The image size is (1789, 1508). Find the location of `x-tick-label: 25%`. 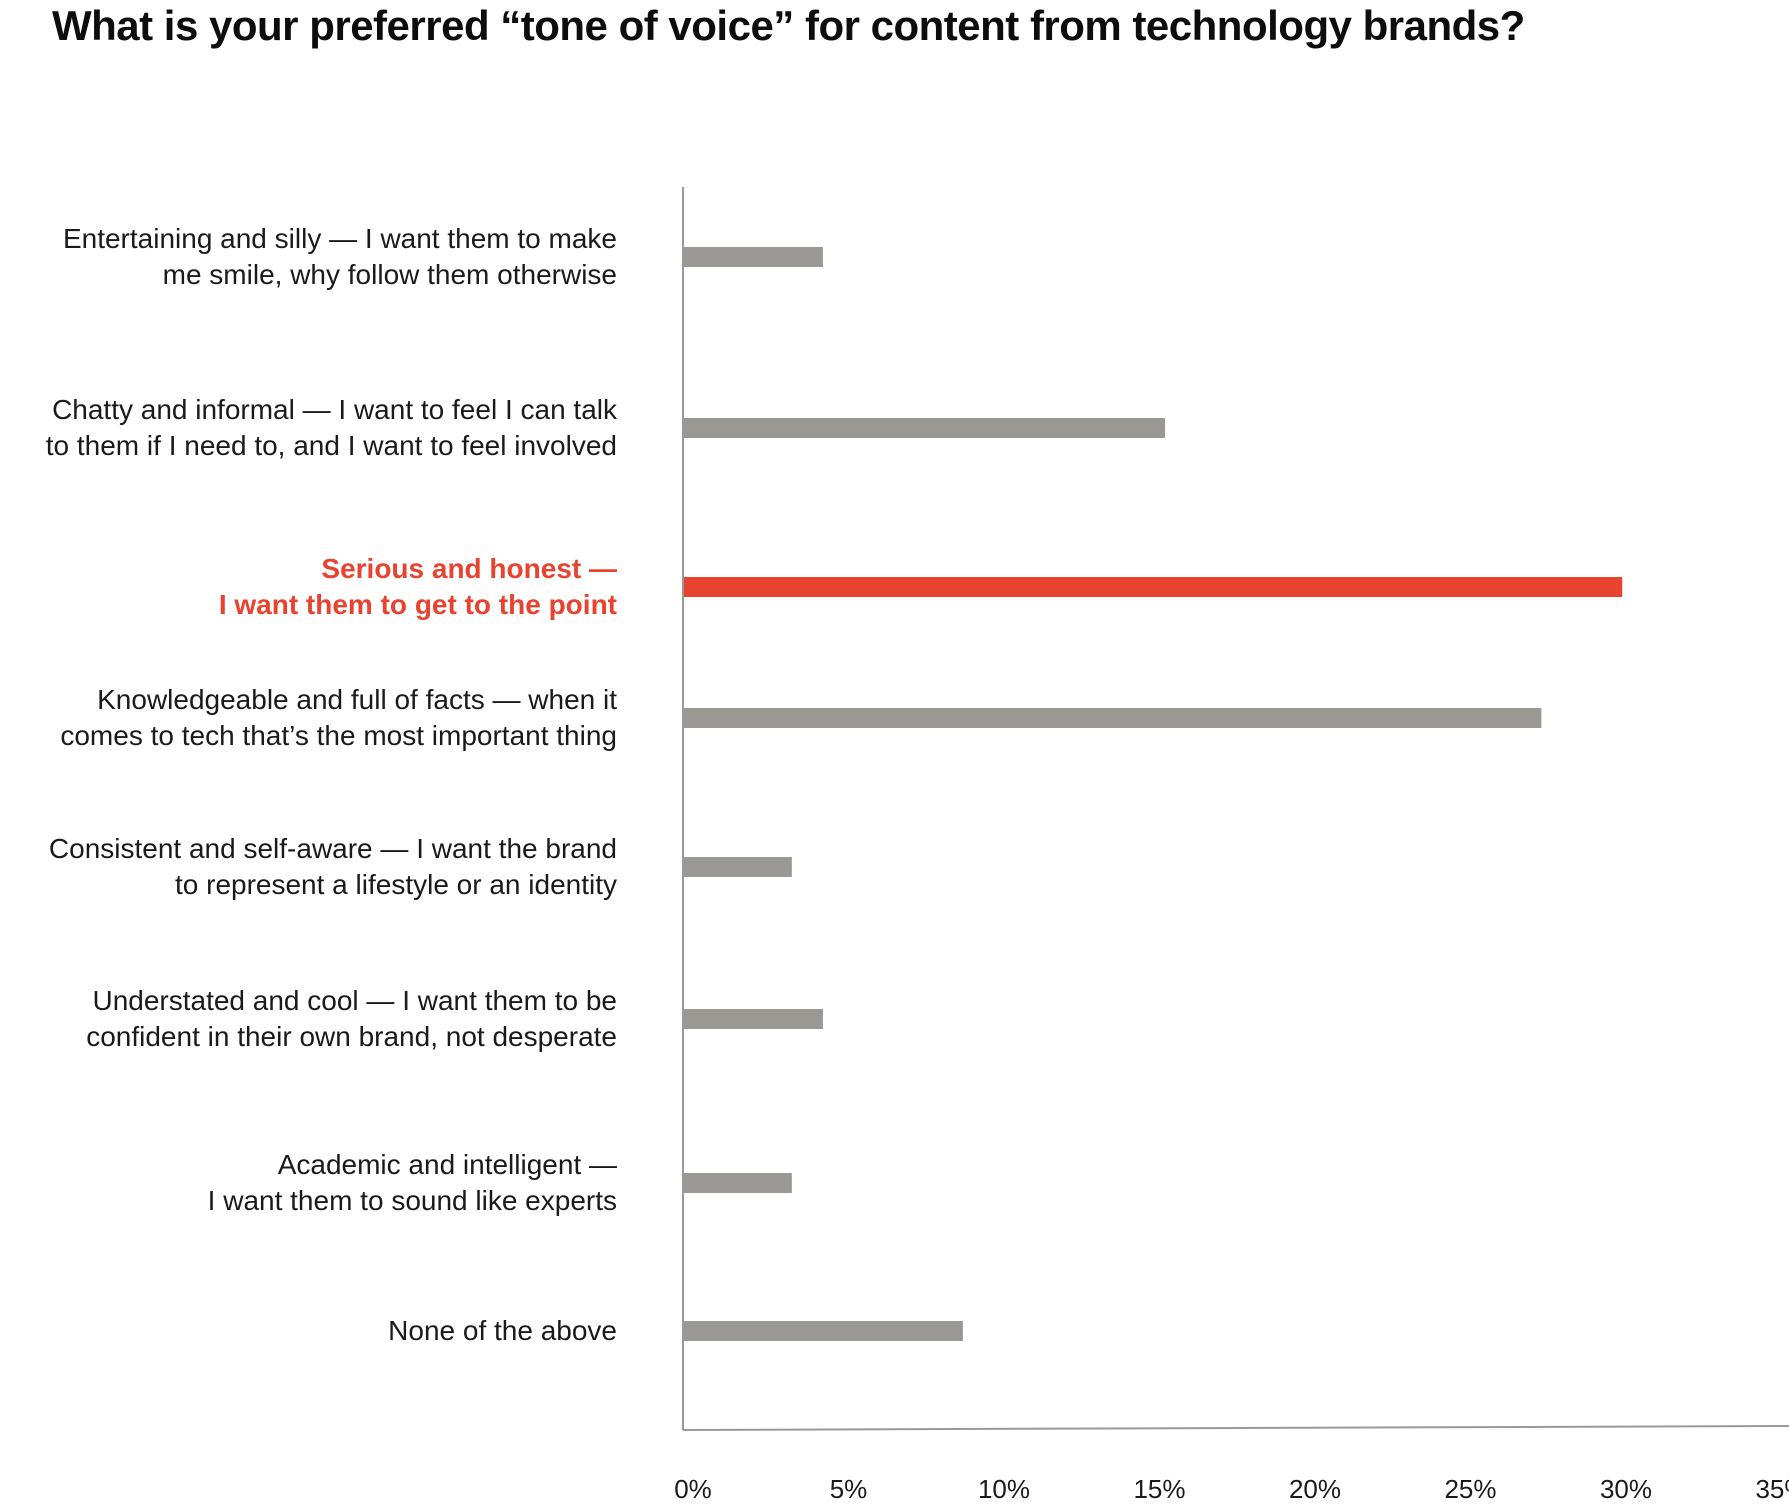

x-tick-label: 25% is located at coordinates (1470, 1489).